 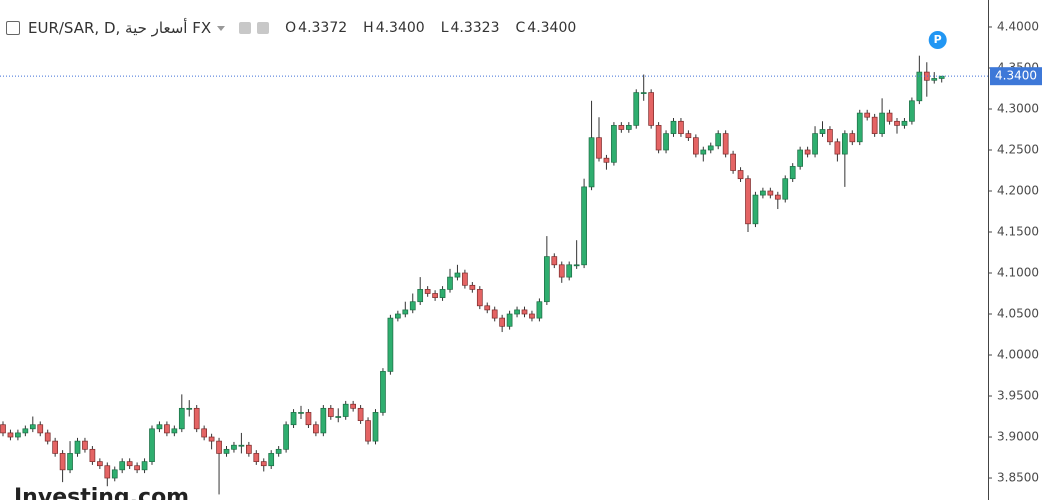 I want to click on last-price-box, so click(x=1016, y=76).